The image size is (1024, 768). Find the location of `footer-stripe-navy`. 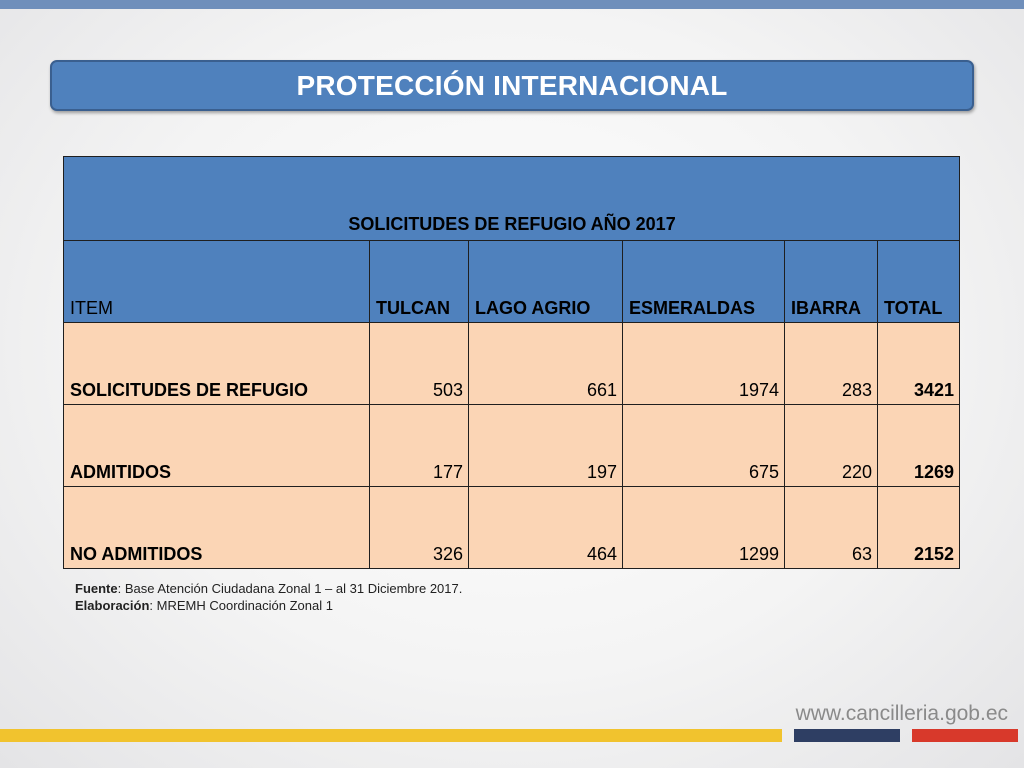

footer-stripe-navy is located at coordinates (847, 735).